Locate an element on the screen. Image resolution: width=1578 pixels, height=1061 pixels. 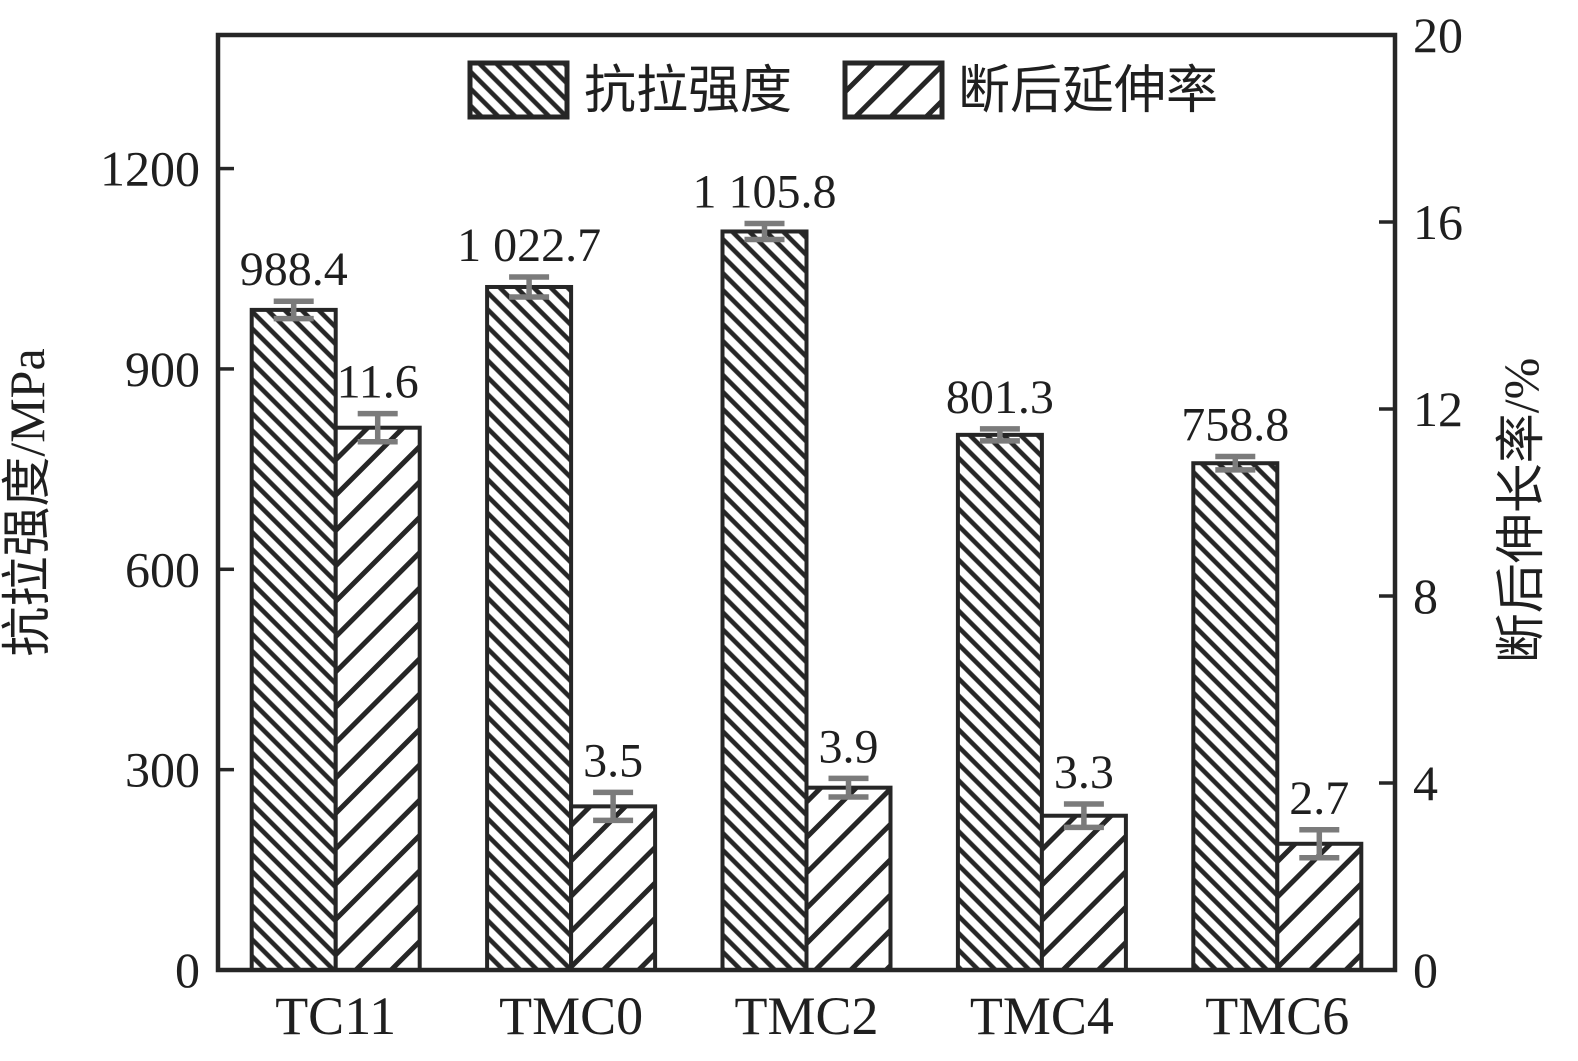
error-bar-elongation-TC11 is located at coordinates (377, 427).